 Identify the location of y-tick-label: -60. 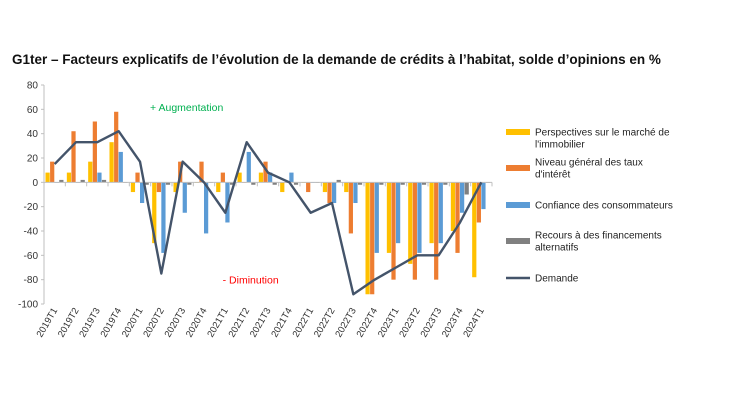
(31, 256).